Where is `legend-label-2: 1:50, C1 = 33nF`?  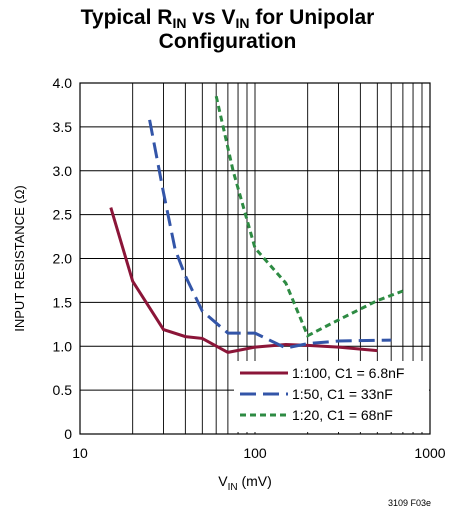
legend-label-2: 1:50, C1 = 33nF is located at coordinates (342, 394).